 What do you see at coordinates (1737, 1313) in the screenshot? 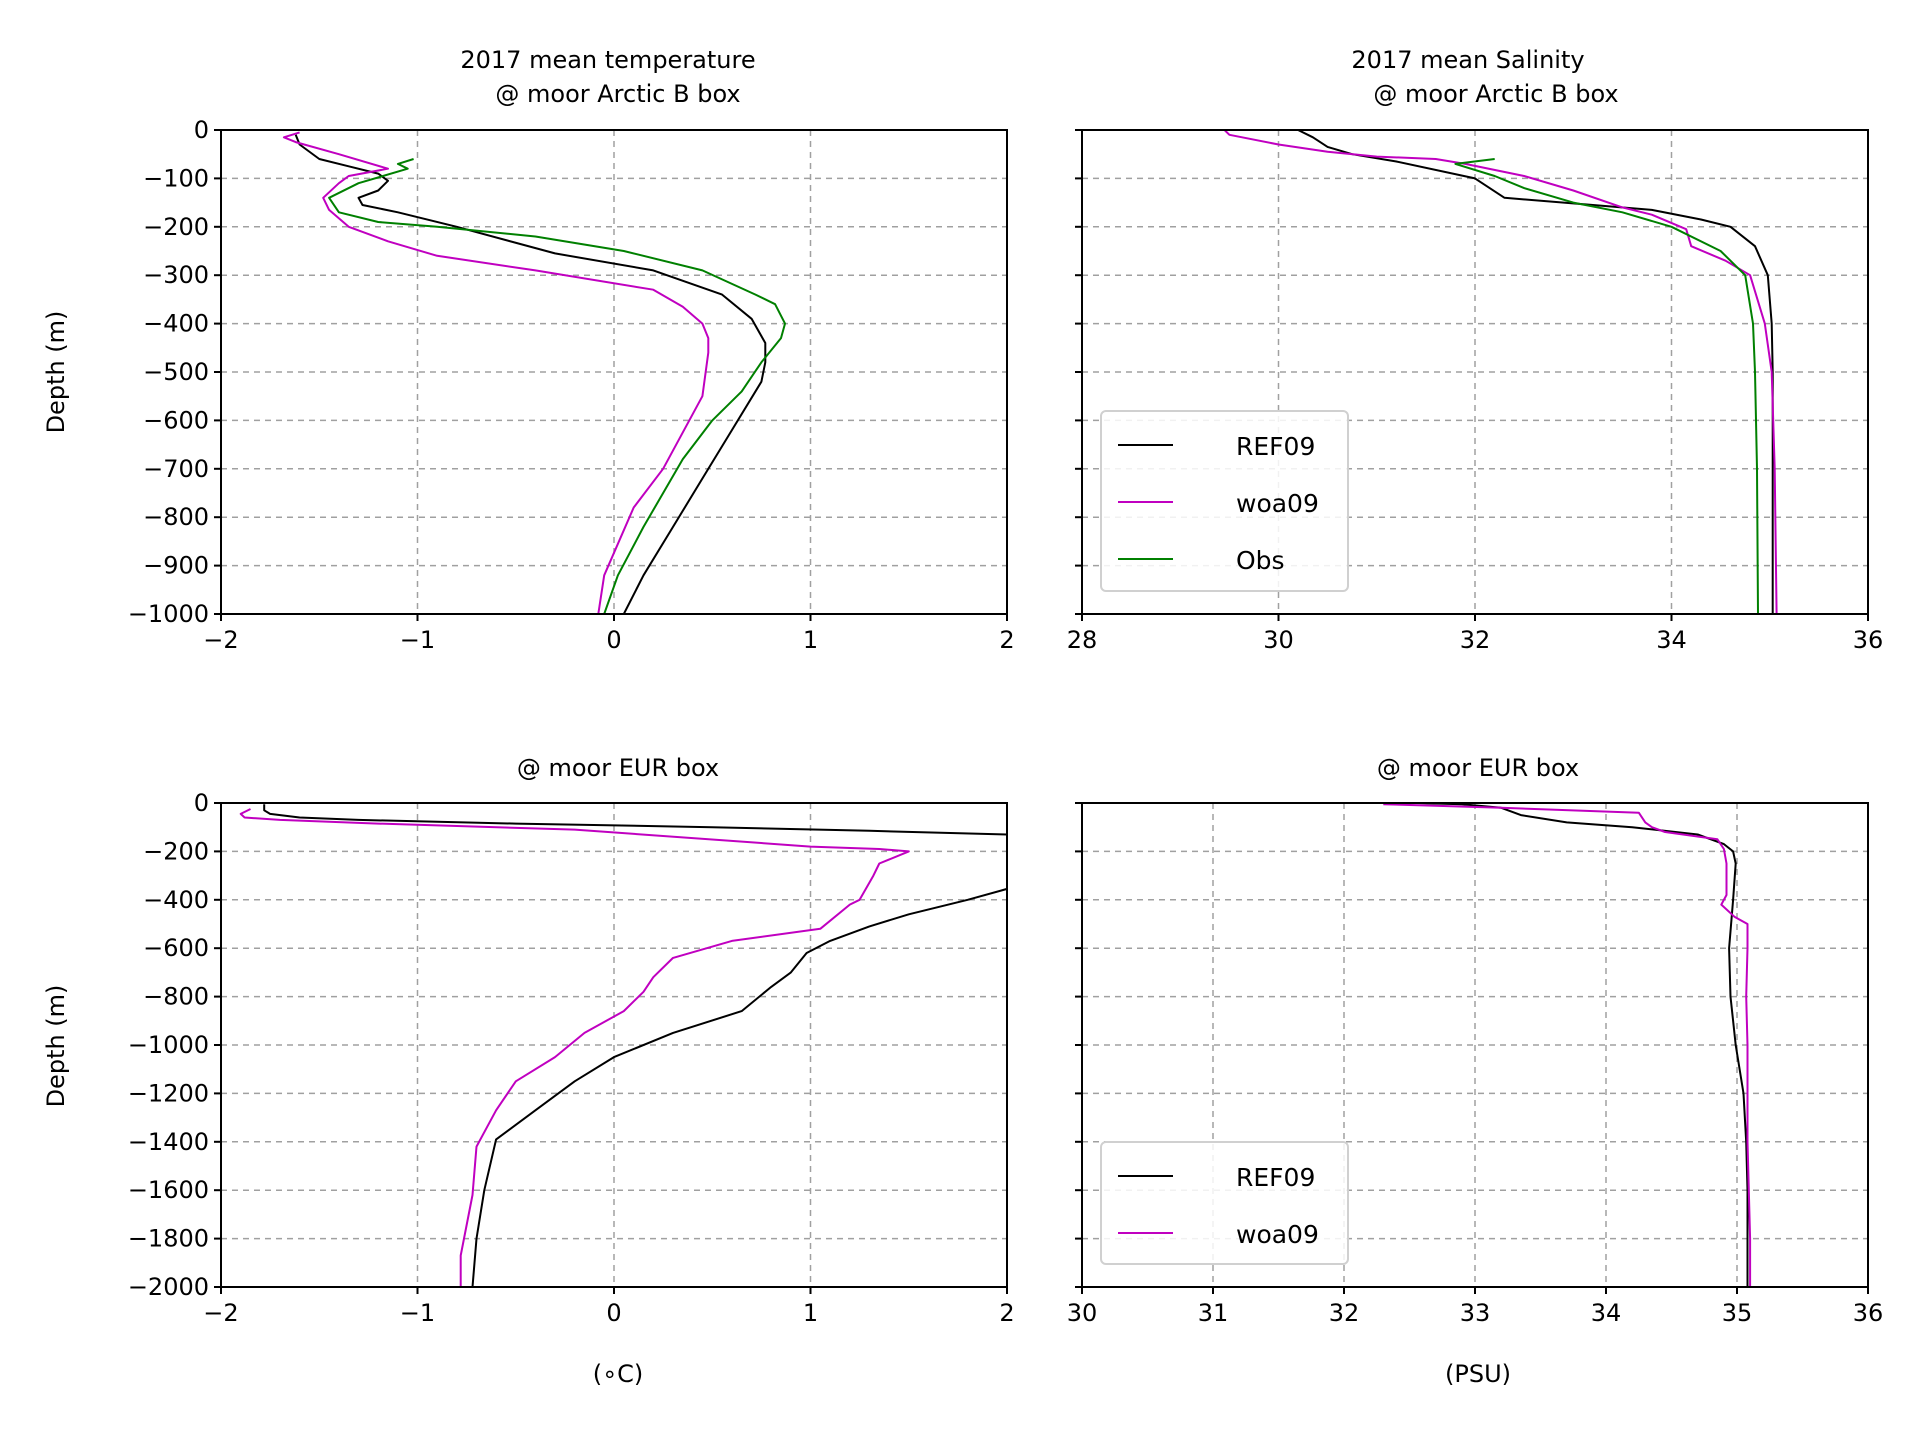
I see `x-tick-label: 35` at bounding box center [1737, 1313].